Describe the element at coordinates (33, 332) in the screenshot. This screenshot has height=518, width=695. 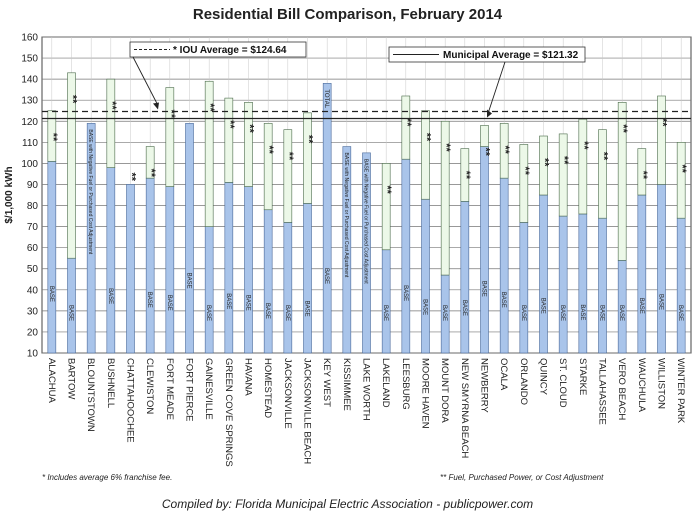
I see `y-tick-label: 20` at that location.